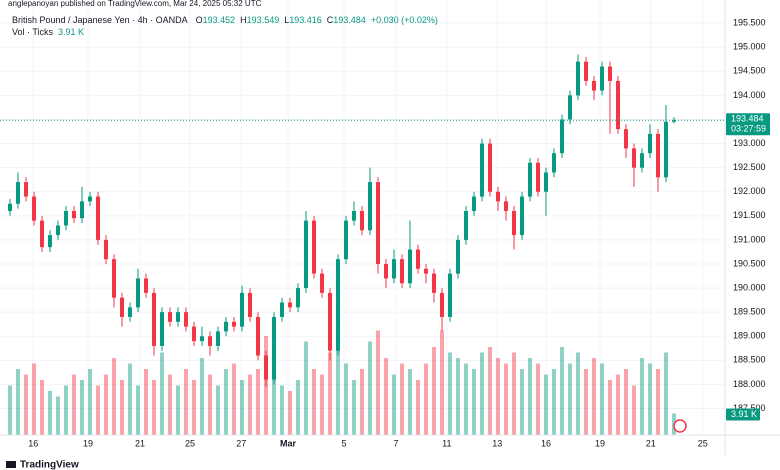 The image size is (780, 470). What do you see at coordinates (42, 465) in the screenshot?
I see `footer-logo: TradingView` at bounding box center [42, 465].